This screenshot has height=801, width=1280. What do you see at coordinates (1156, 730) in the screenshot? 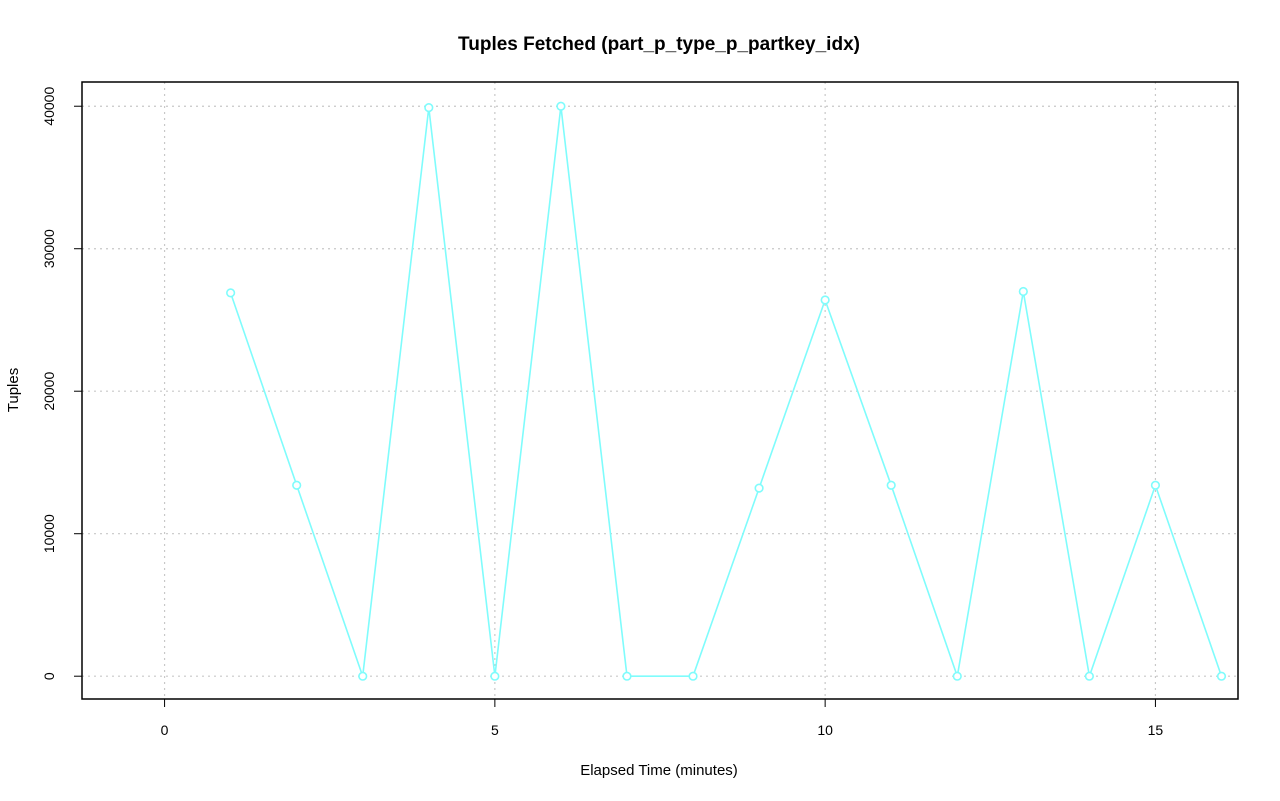
I see `x-tick-label: 15` at bounding box center [1156, 730].